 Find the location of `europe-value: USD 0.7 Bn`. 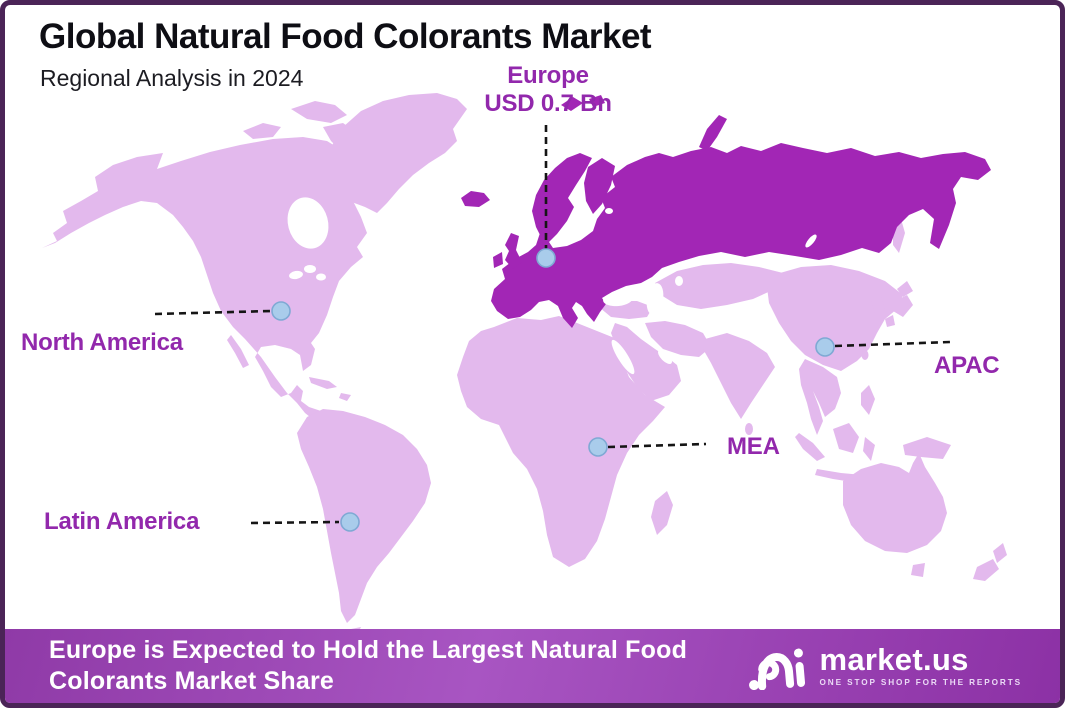

europe-value: USD 0.7 Bn is located at coordinates (548, 103).